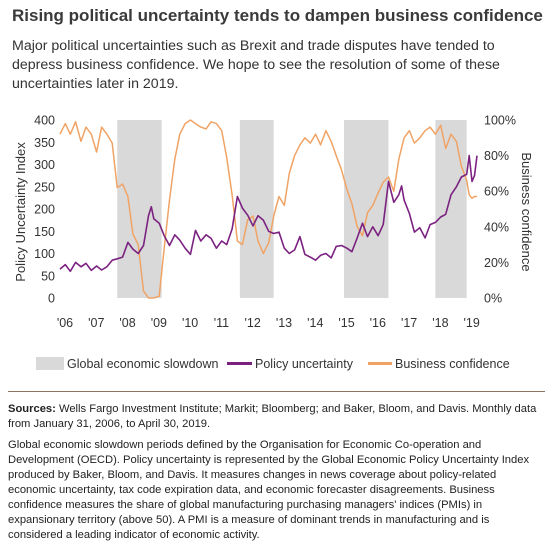 The image size is (553, 556). What do you see at coordinates (500, 210) in the screenshot?
I see `right-axis-ticks: 0% 20% 40% 60% 80% 100%` at bounding box center [500, 210].